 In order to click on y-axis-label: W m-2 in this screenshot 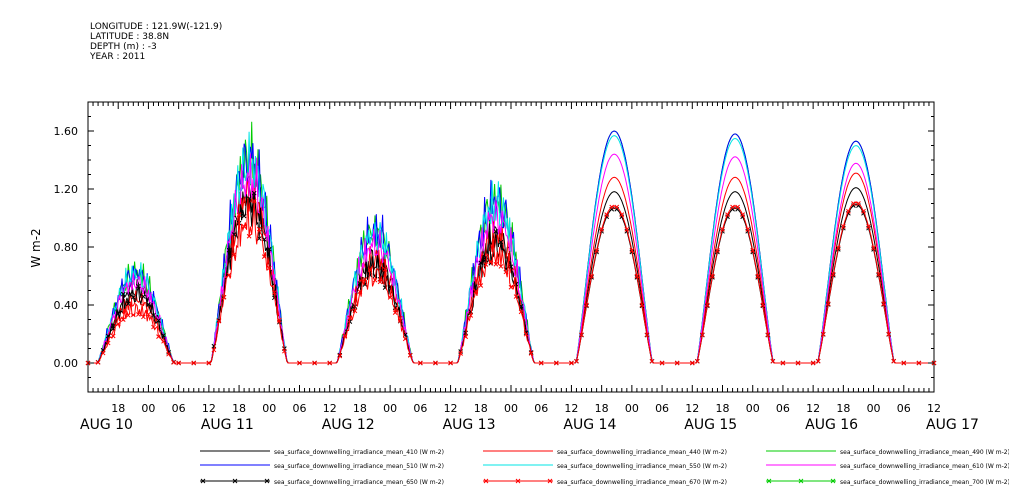, I will do `click(36, 247)`.